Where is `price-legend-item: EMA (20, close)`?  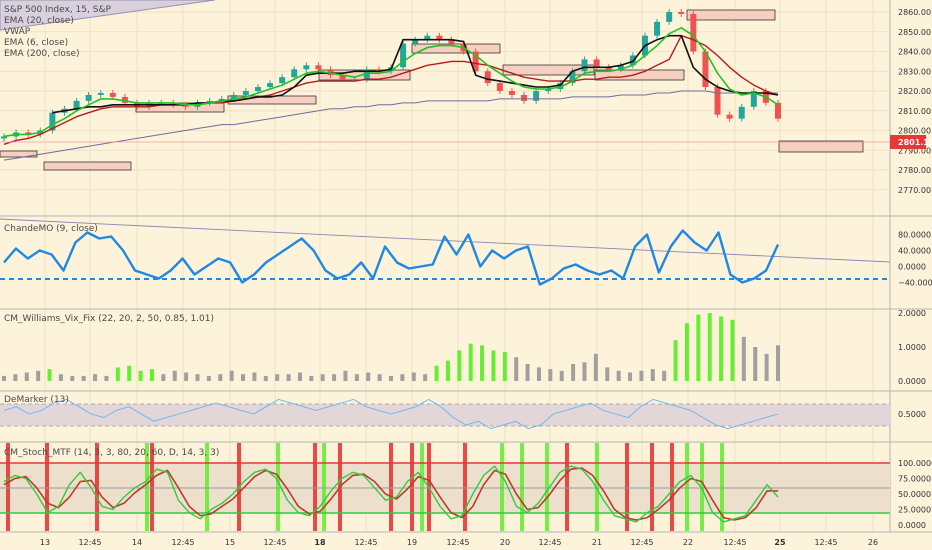 price-legend-item: EMA (20, close) is located at coordinates (39, 21).